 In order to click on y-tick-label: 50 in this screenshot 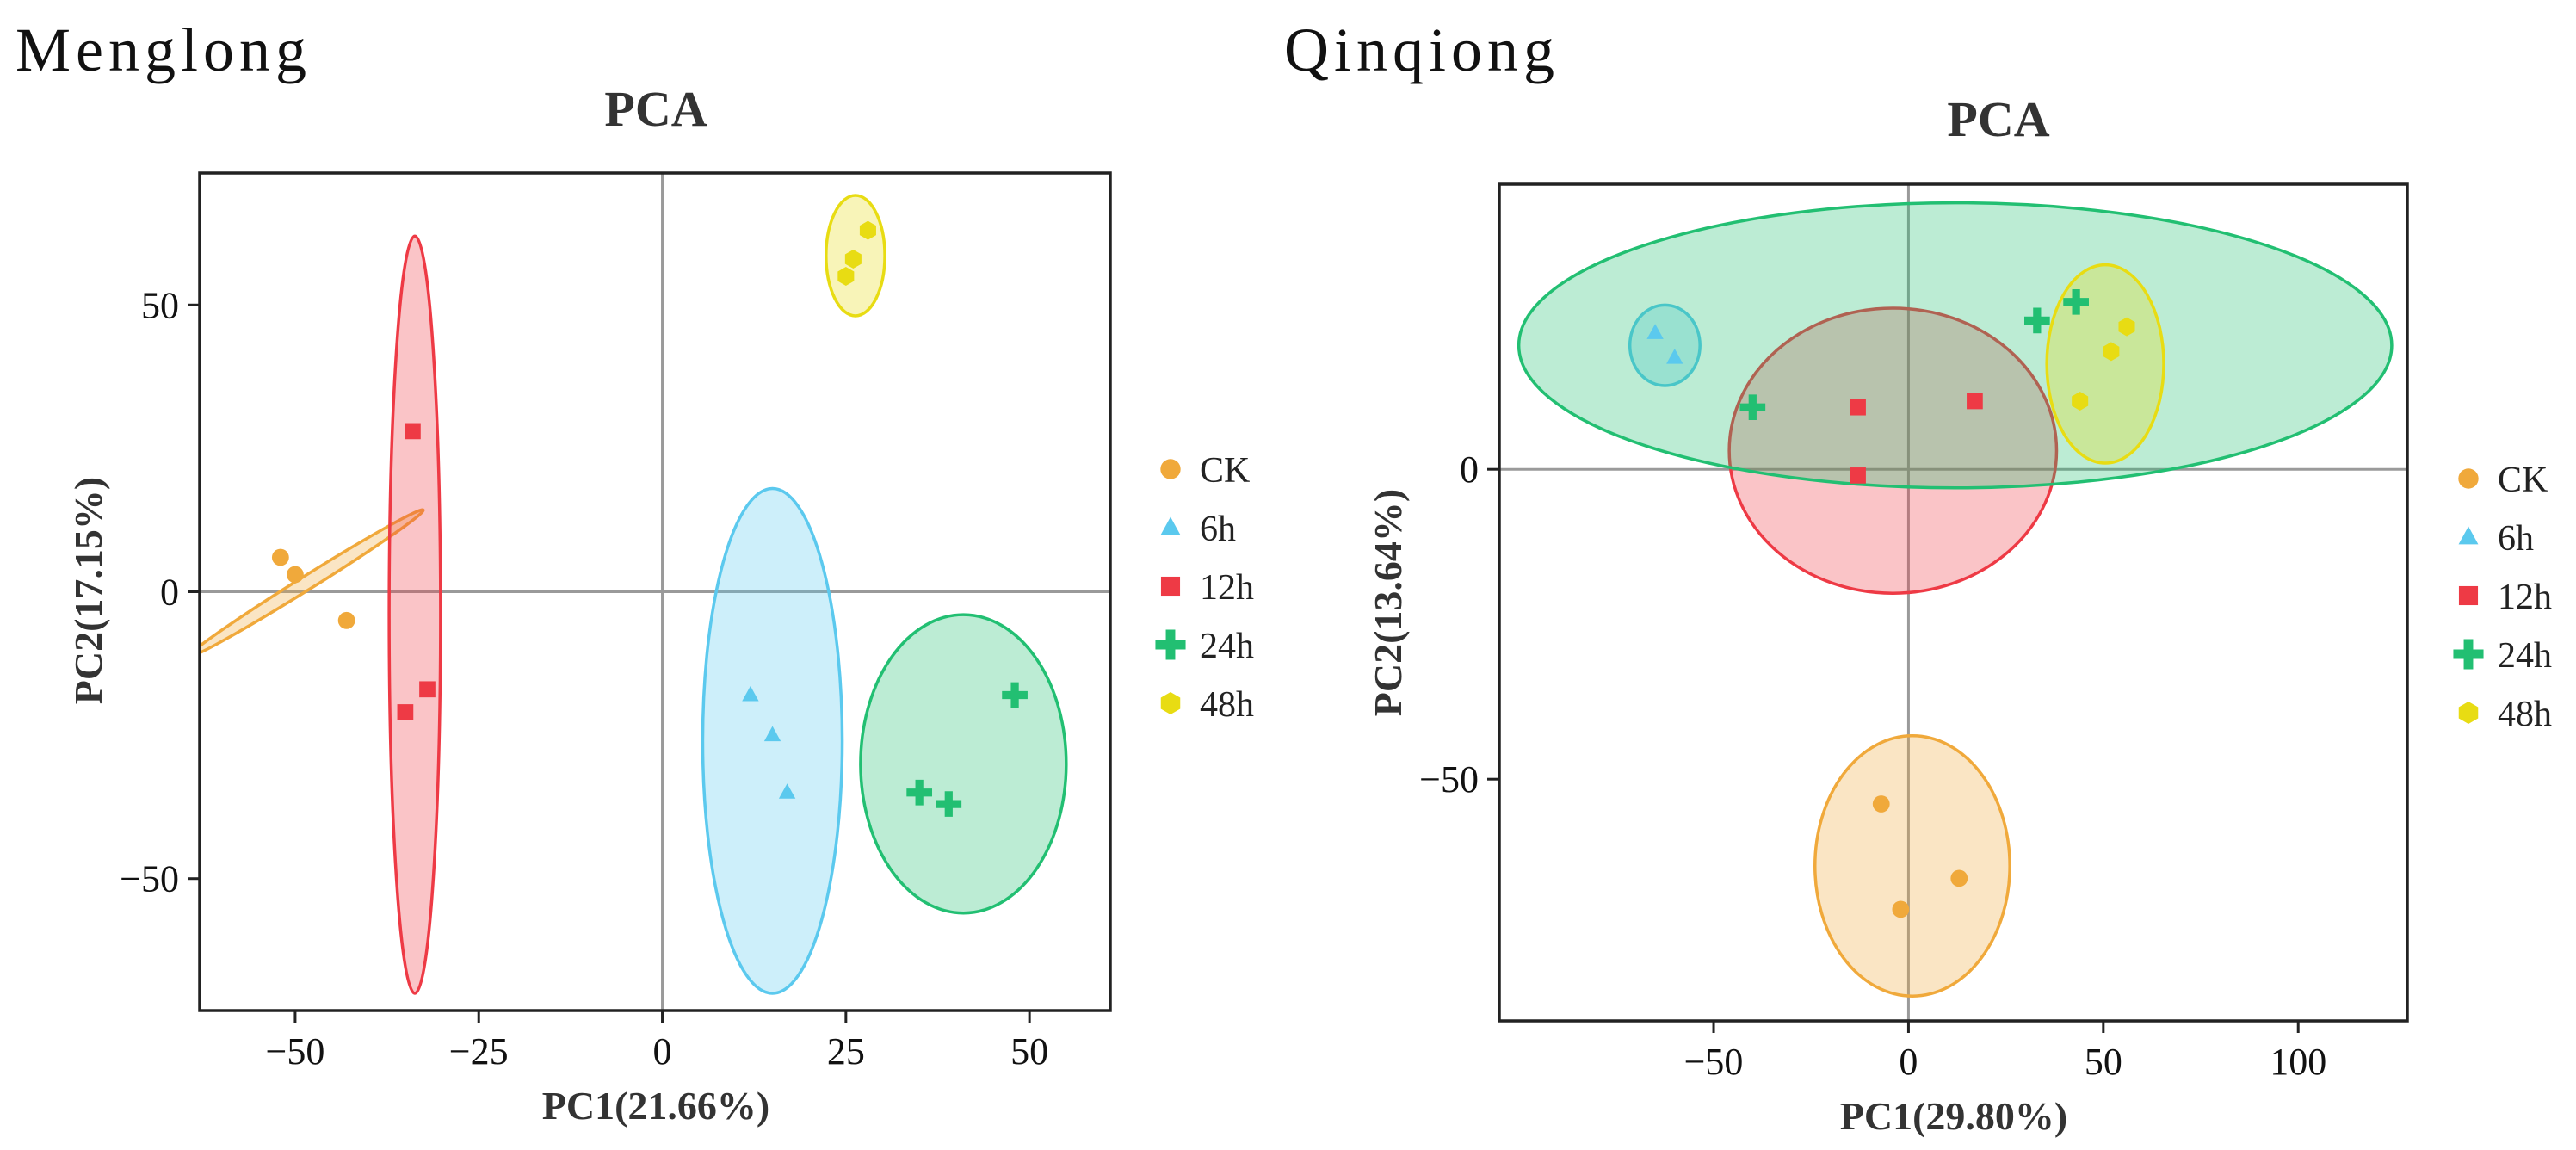, I will do `click(160, 305)`.